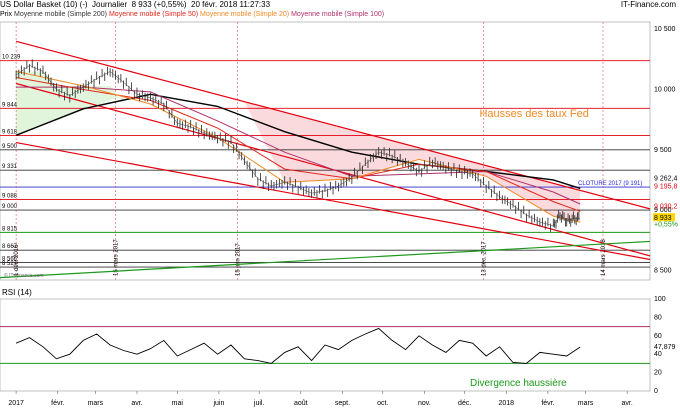 This screenshot has width=680, height=409. What do you see at coordinates (239, 259) in the screenshot?
I see `vertical-marker-label: 15 juin 2017` at bounding box center [239, 259].